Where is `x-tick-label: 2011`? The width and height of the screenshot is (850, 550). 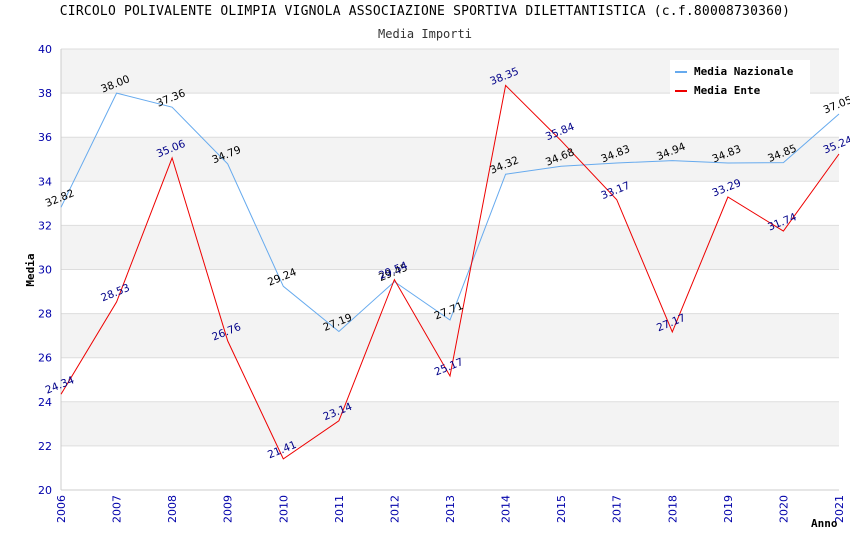
x-tick-label: 2011 is located at coordinates (339, 509).